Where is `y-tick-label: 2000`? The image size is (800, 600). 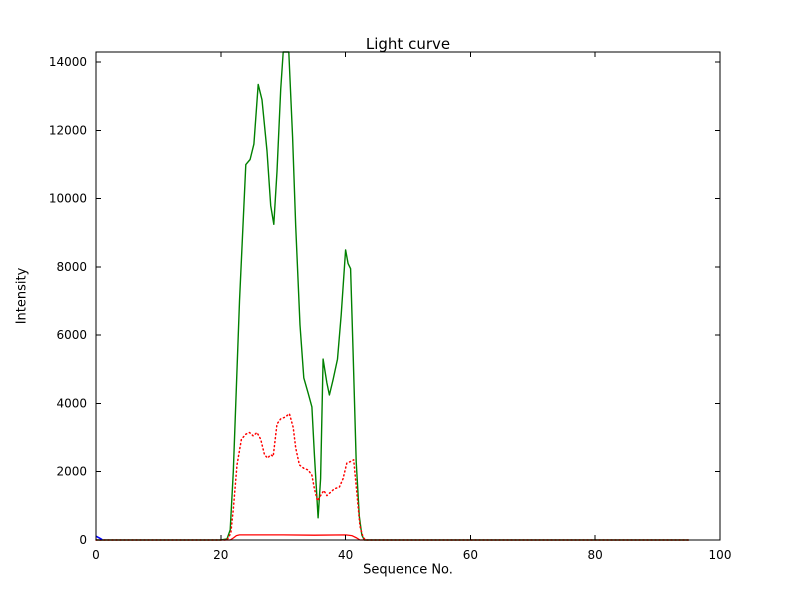 y-tick-label: 2000 is located at coordinates (71, 472).